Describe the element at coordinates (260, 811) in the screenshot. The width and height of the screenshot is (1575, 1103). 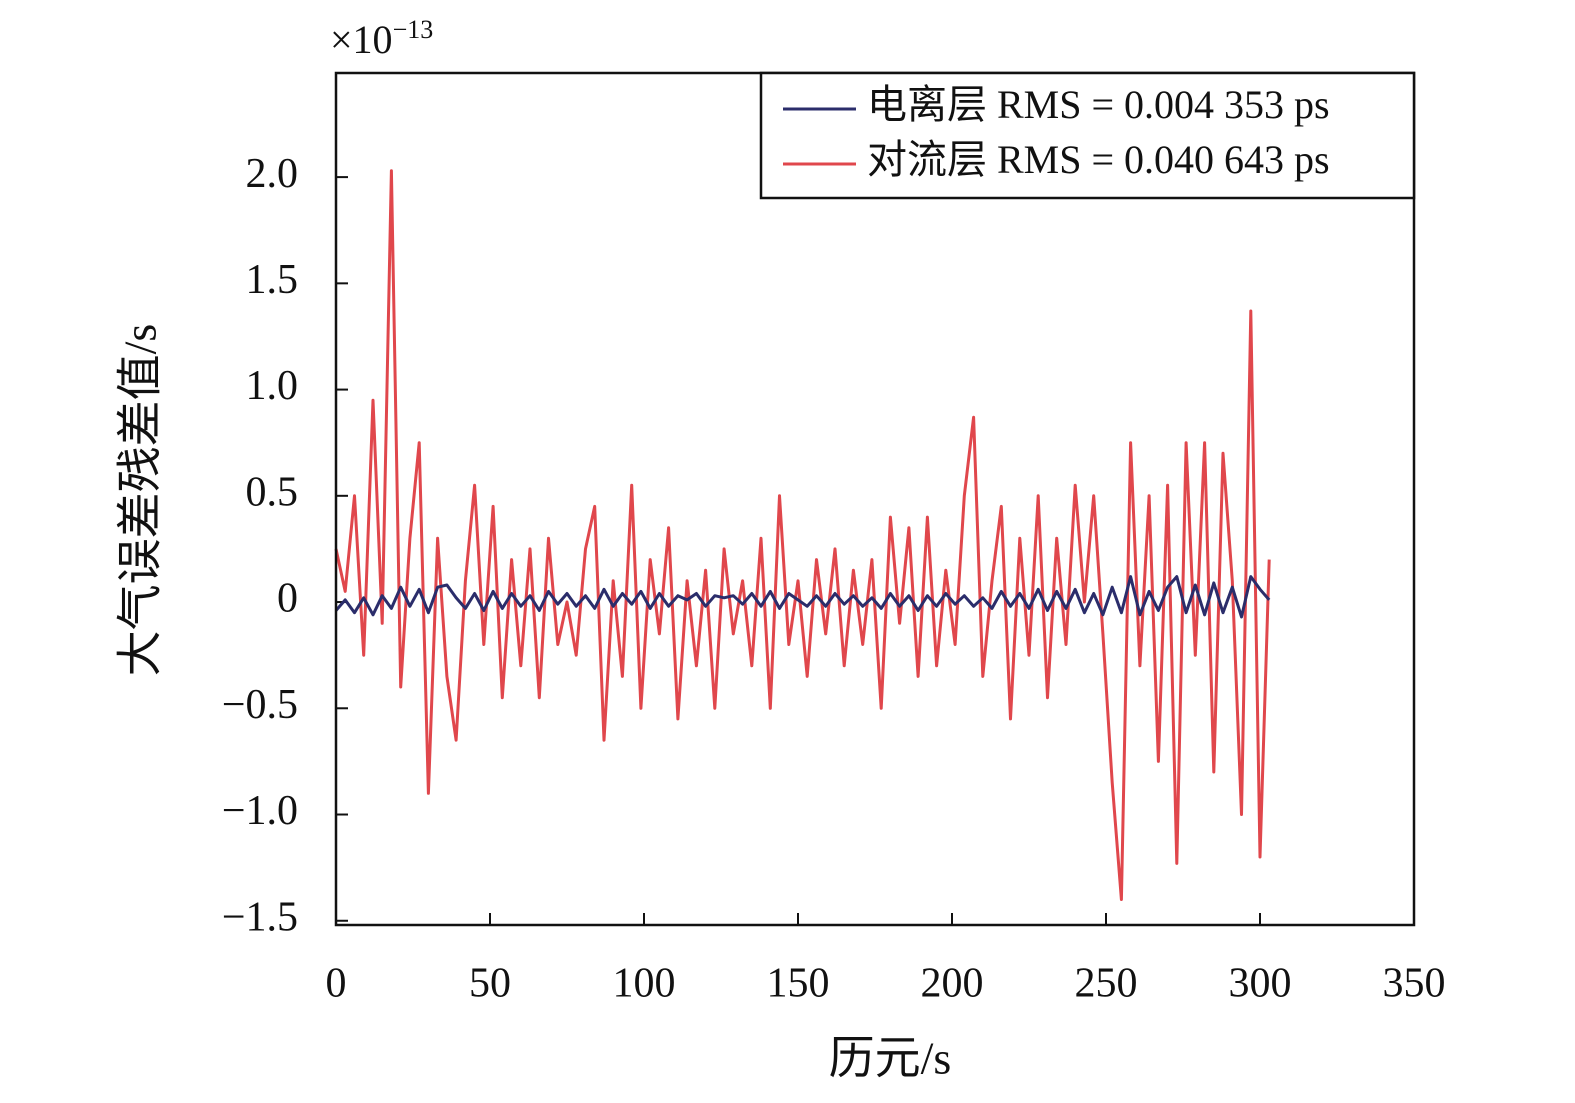
I see `y-tick-label: −1.0` at that location.